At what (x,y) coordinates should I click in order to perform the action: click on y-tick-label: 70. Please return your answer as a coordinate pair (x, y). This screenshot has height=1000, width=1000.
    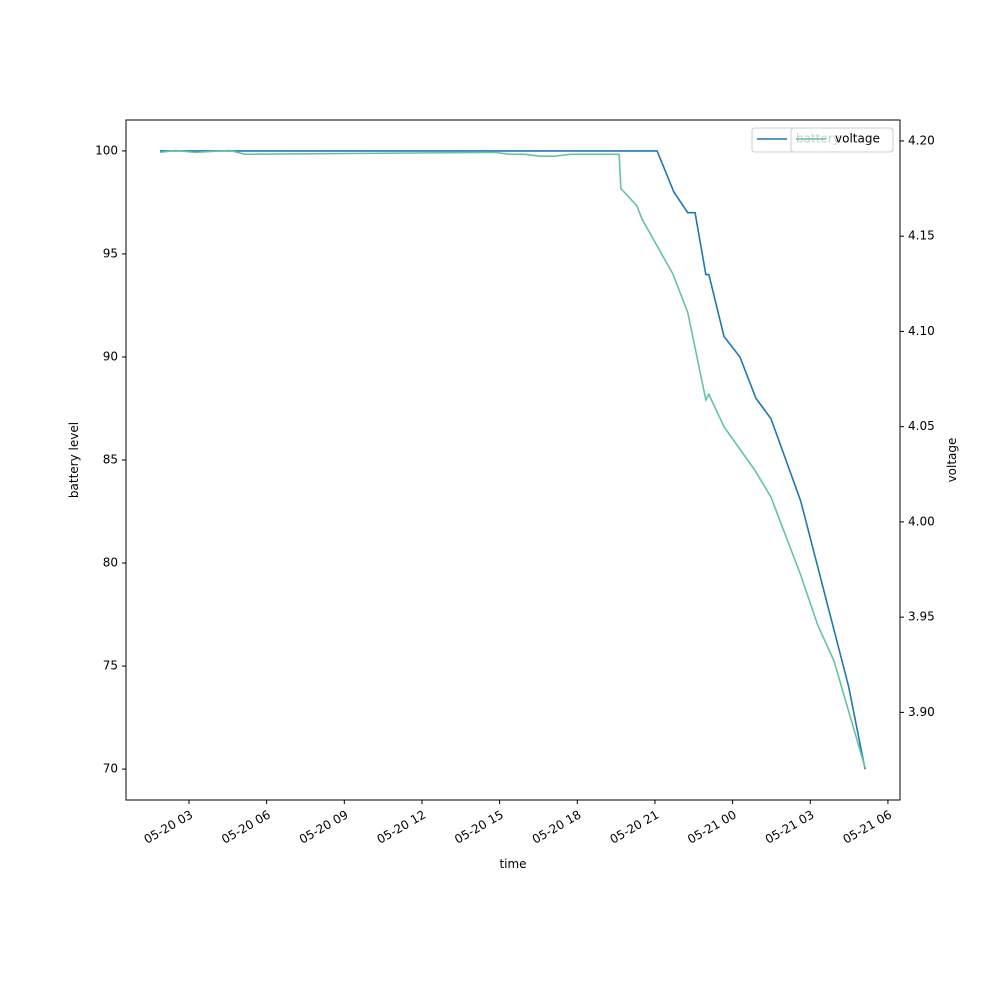
    Looking at the image, I should click on (110, 769).